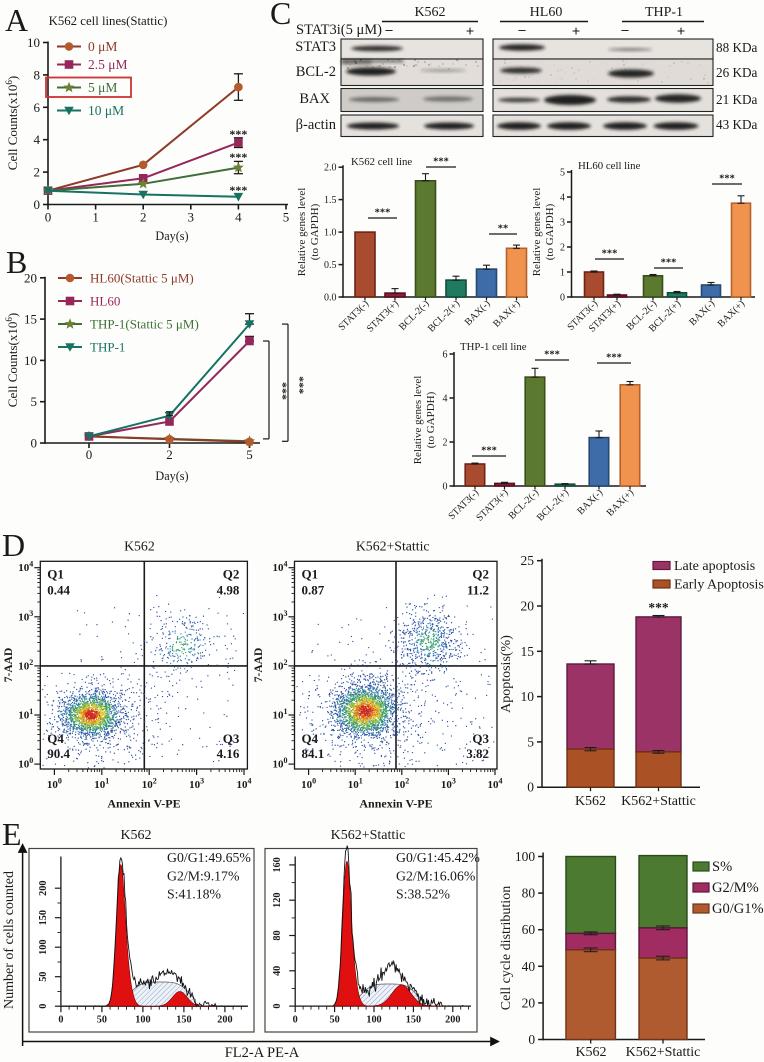 The height and width of the screenshot is (1062, 764). I want to click on svg-text: 90.4, so click(58, 753).